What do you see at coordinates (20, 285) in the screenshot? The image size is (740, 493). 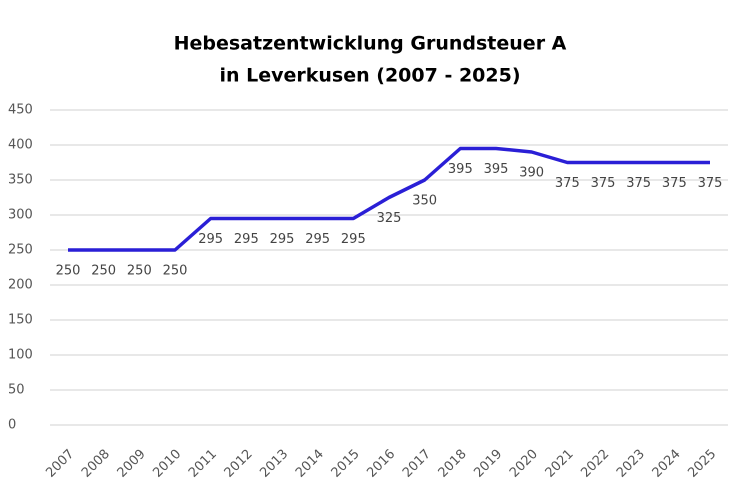 I see `y-tick-label: 200` at bounding box center [20, 285].